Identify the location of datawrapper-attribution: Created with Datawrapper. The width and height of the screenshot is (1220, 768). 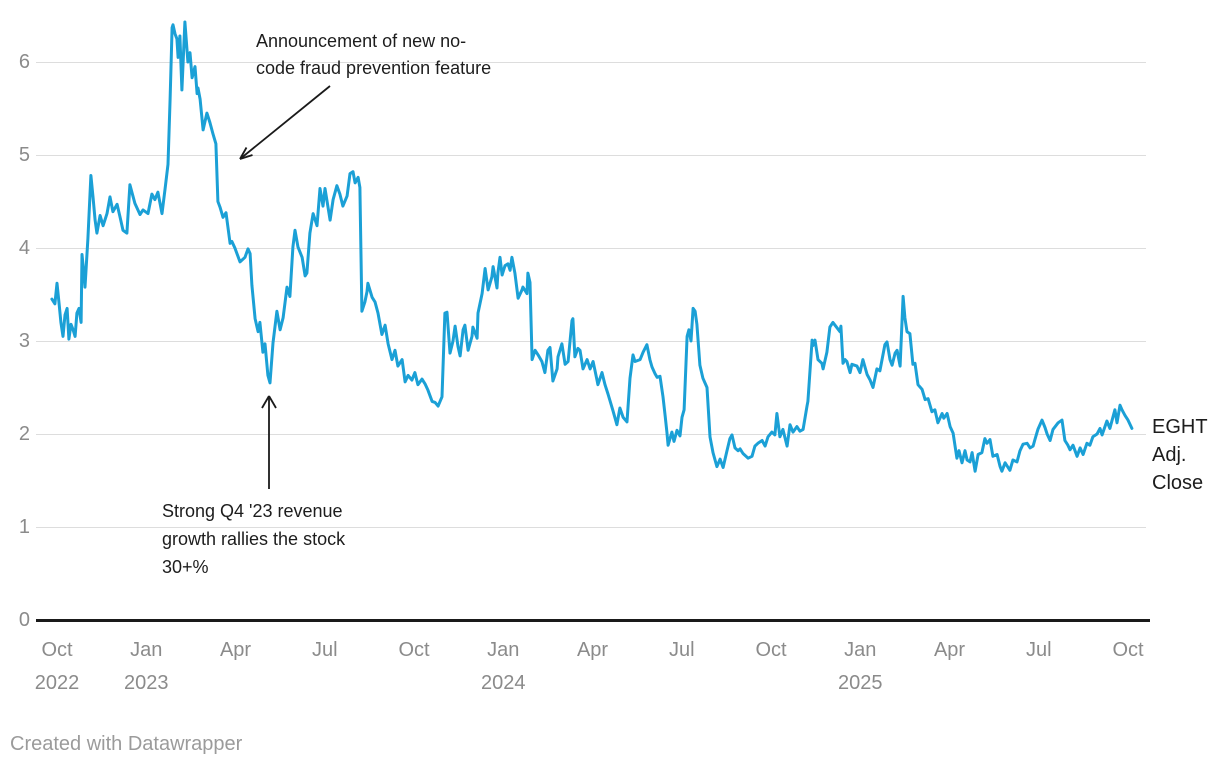
(126, 744).